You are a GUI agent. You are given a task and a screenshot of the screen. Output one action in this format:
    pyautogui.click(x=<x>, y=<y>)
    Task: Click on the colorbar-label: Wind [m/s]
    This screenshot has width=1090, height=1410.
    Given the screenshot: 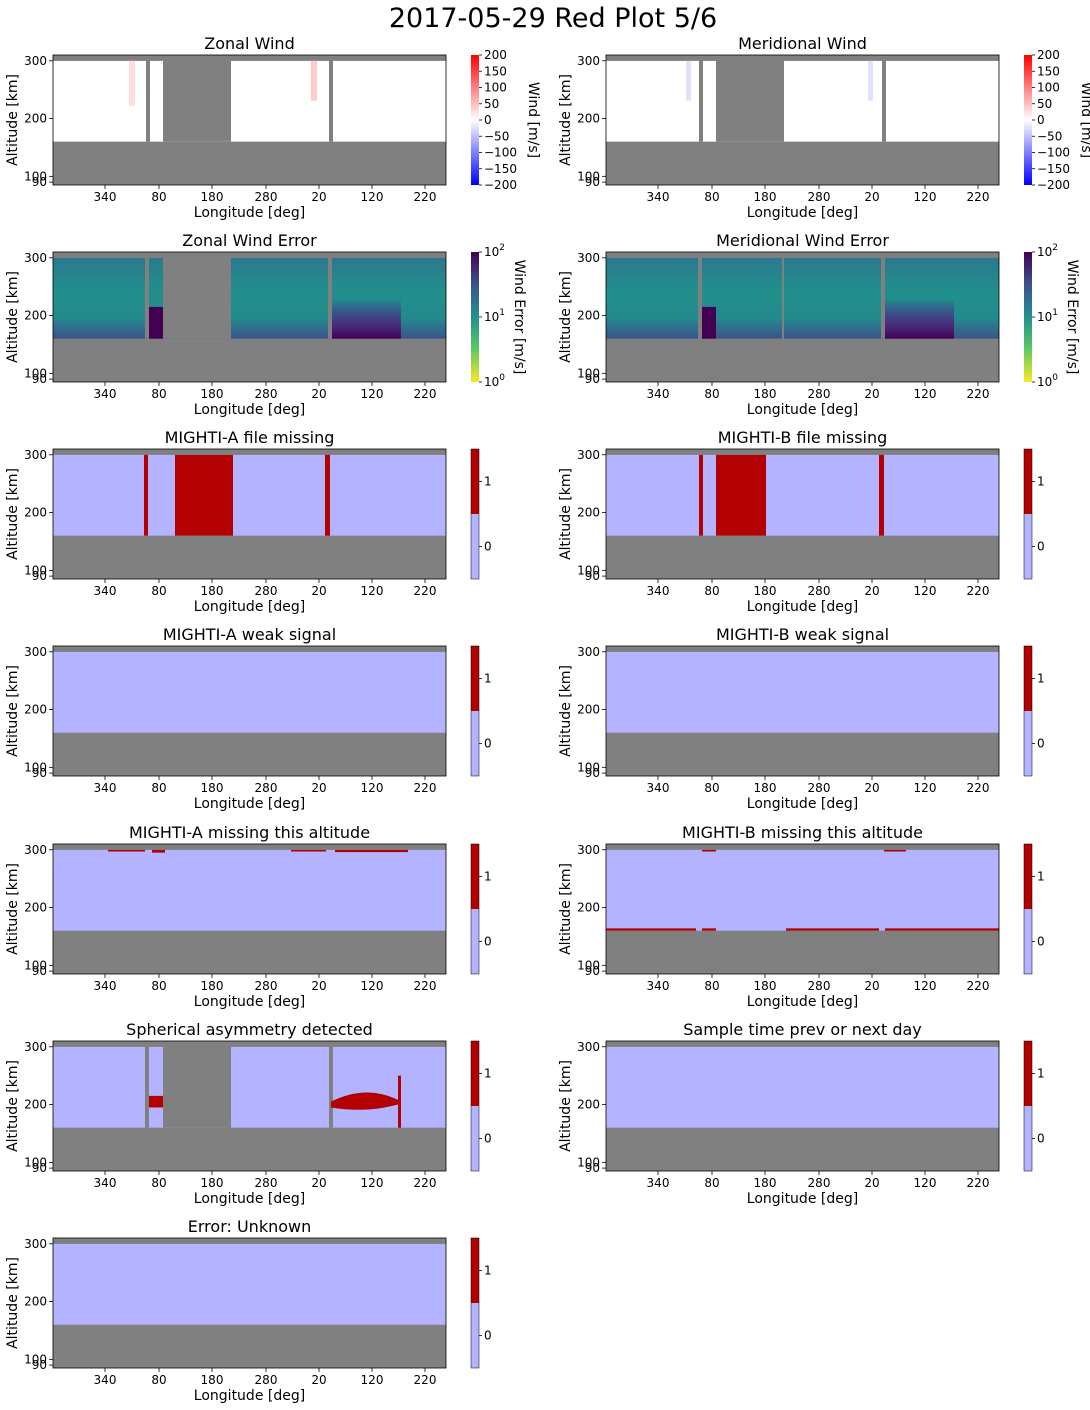 What is the action you would take?
    pyautogui.click(x=1084, y=120)
    